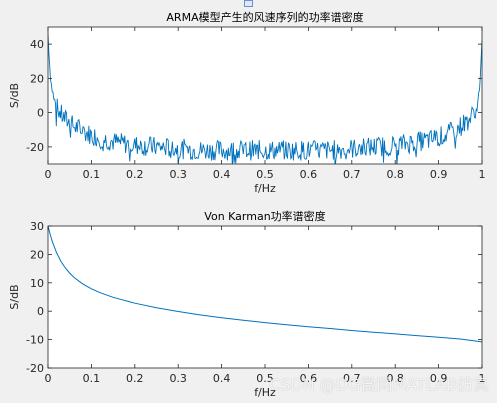  I want to click on vonkarman-chart-title: Von Karman功率谱密度, so click(264, 216).